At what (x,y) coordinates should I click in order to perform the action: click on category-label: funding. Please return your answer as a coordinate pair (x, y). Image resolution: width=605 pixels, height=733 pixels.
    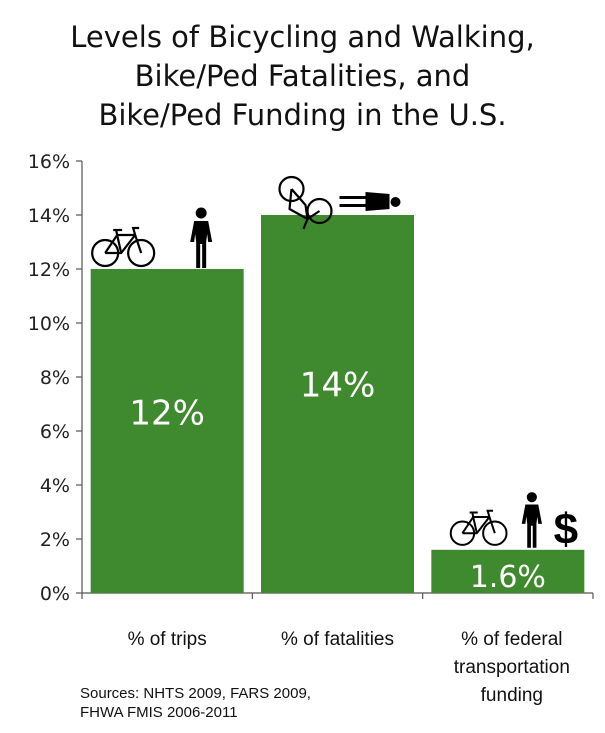
    Looking at the image, I should click on (512, 695).